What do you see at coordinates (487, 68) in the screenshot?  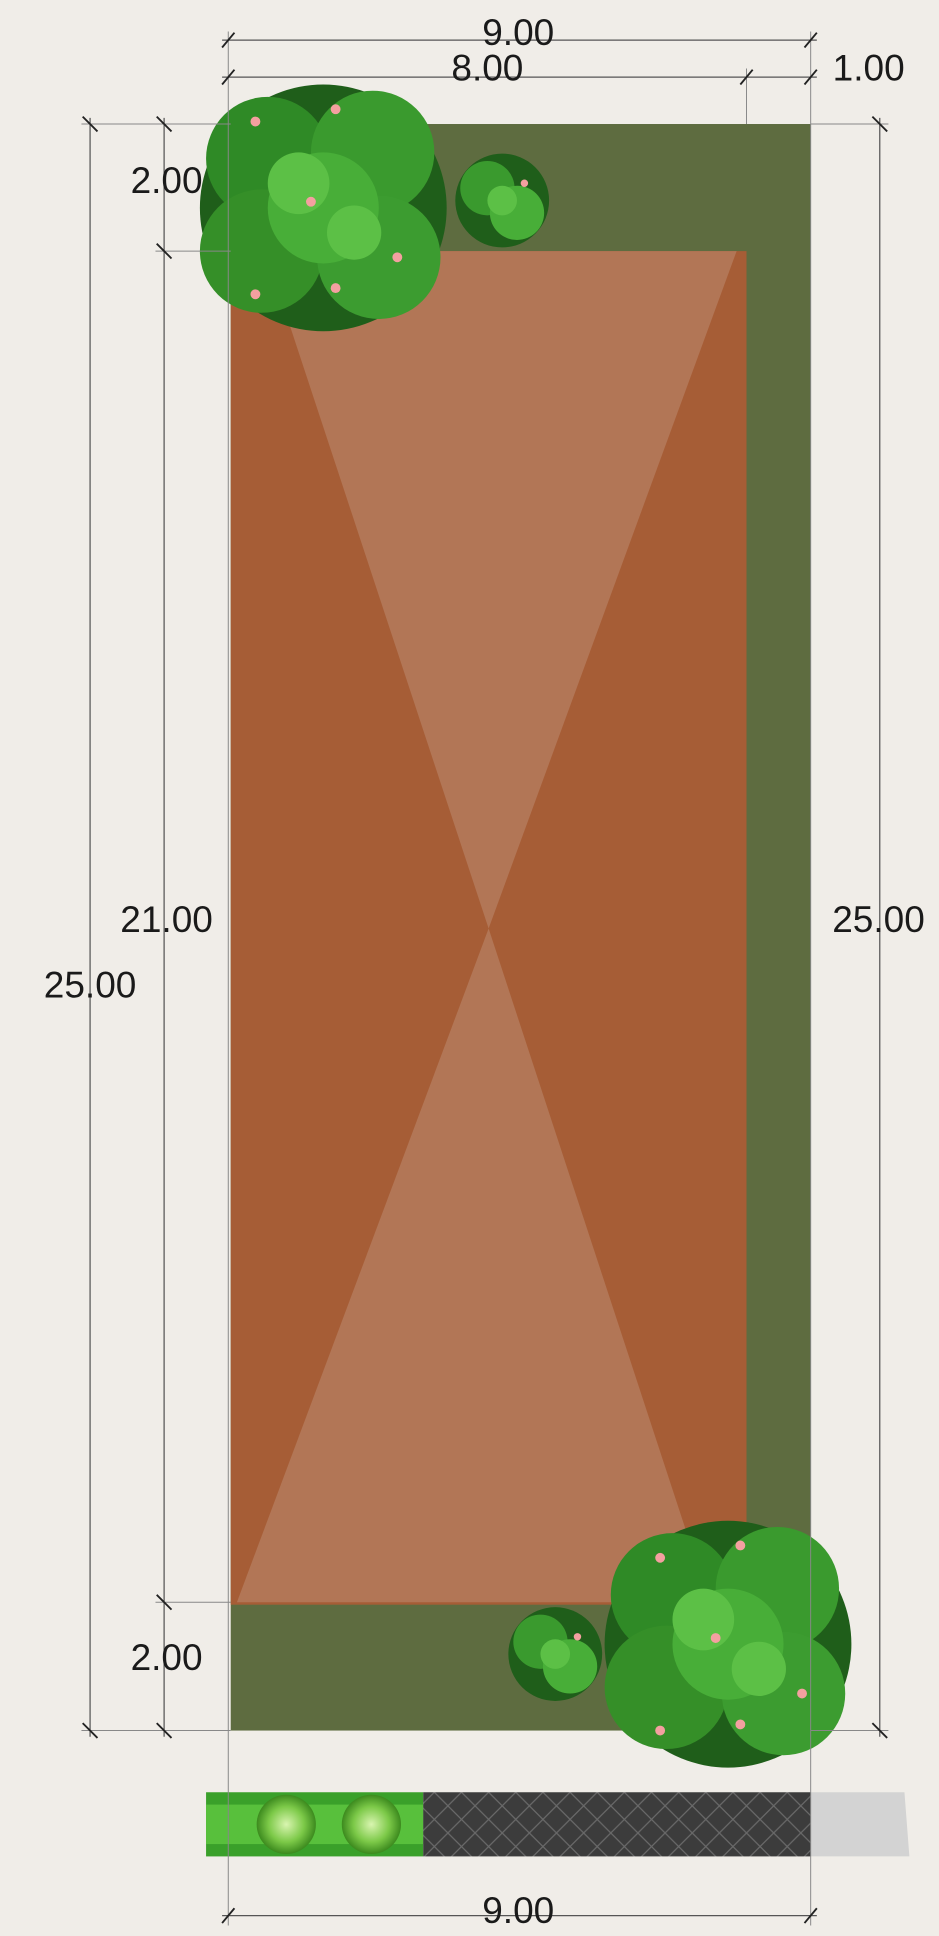 I see `dimension-label: 8.00` at bounding box center [487, 68].